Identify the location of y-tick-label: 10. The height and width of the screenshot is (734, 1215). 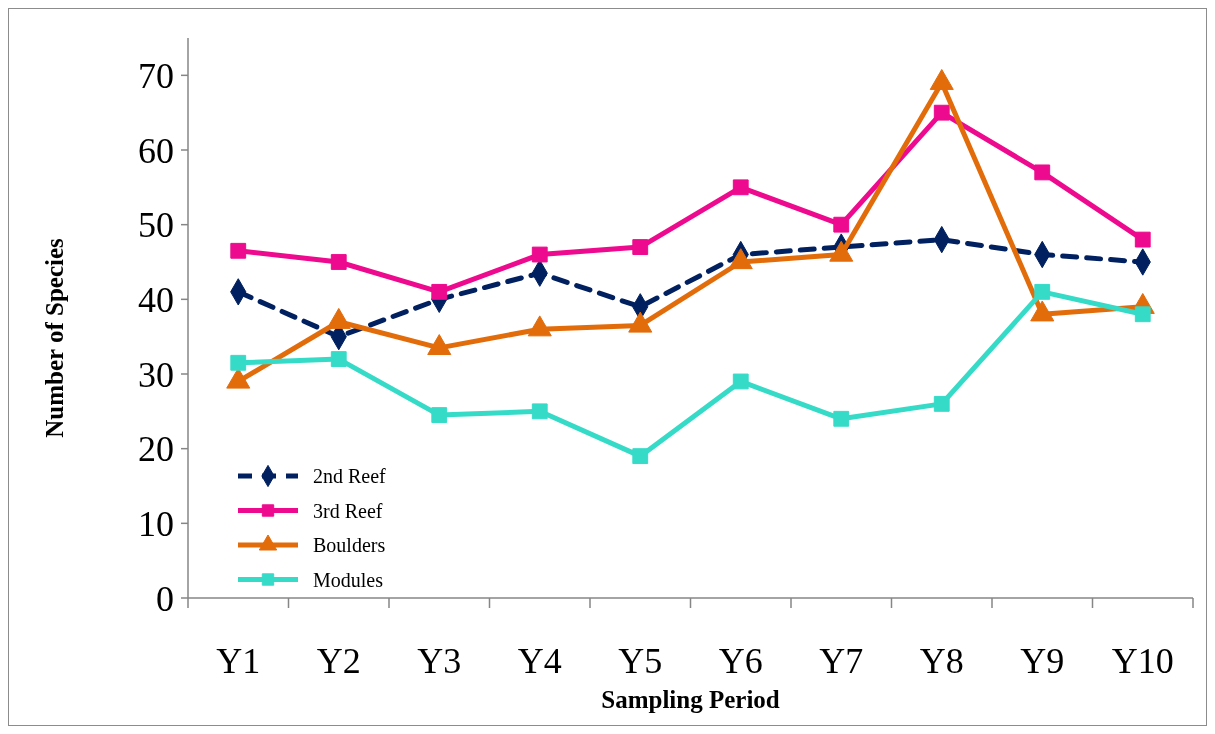
(156, 523).